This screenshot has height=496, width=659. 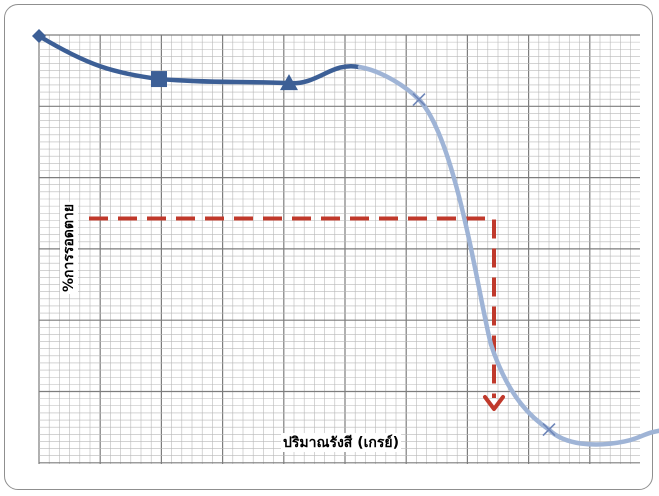 I want to click on ylabel-backdrop, so click(x=69, y=248).